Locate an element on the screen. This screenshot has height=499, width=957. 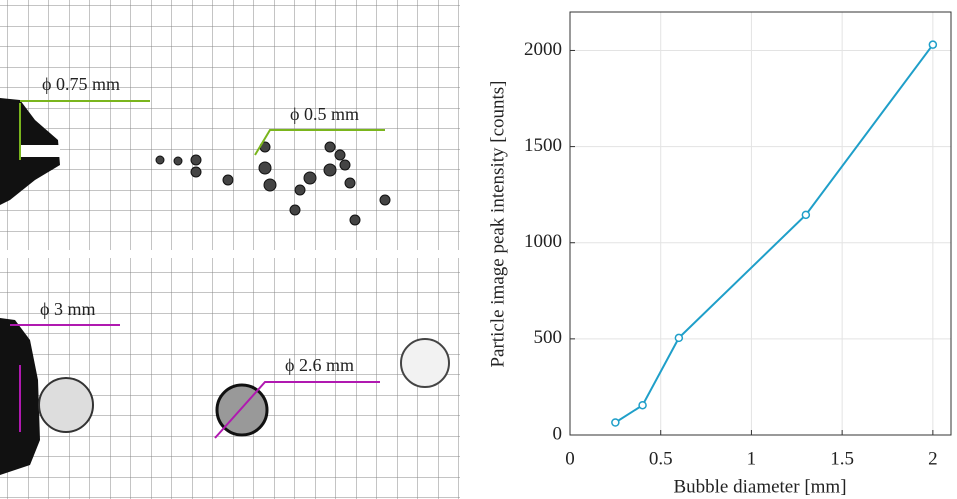
annotation: ϕ 0.75 mm is located at coordinates (81, 84).